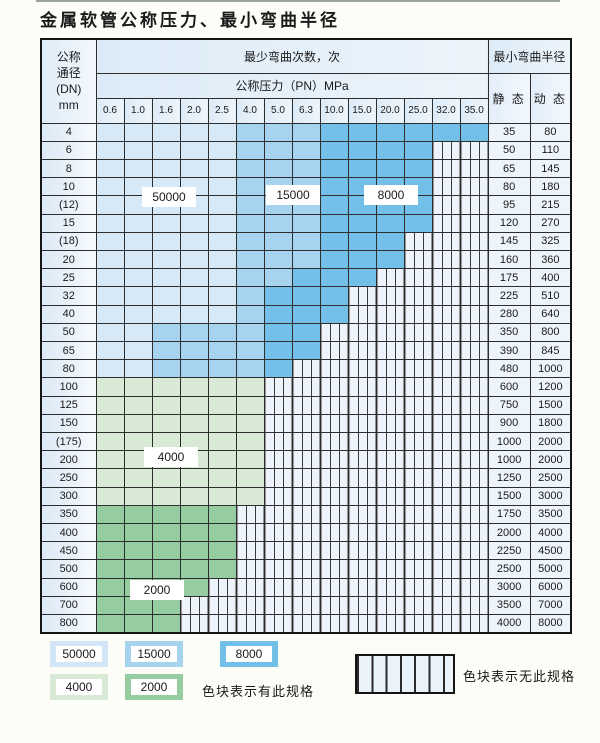 The width and height of the screenshot is (600, 743). What do you see at coordinates (138, 110) in the screenshot?
I see `pressure-header-1.0: 1.0` at bounding box center [138, 110].